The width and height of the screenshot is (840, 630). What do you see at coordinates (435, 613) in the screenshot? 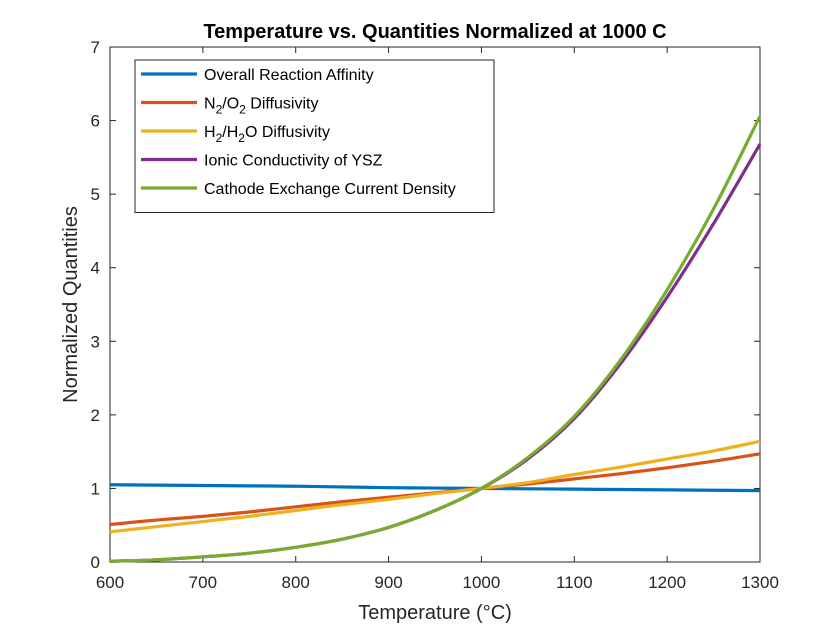
I see `x-axis-title: Temperature (°C)` at bounding box center [435, 613].